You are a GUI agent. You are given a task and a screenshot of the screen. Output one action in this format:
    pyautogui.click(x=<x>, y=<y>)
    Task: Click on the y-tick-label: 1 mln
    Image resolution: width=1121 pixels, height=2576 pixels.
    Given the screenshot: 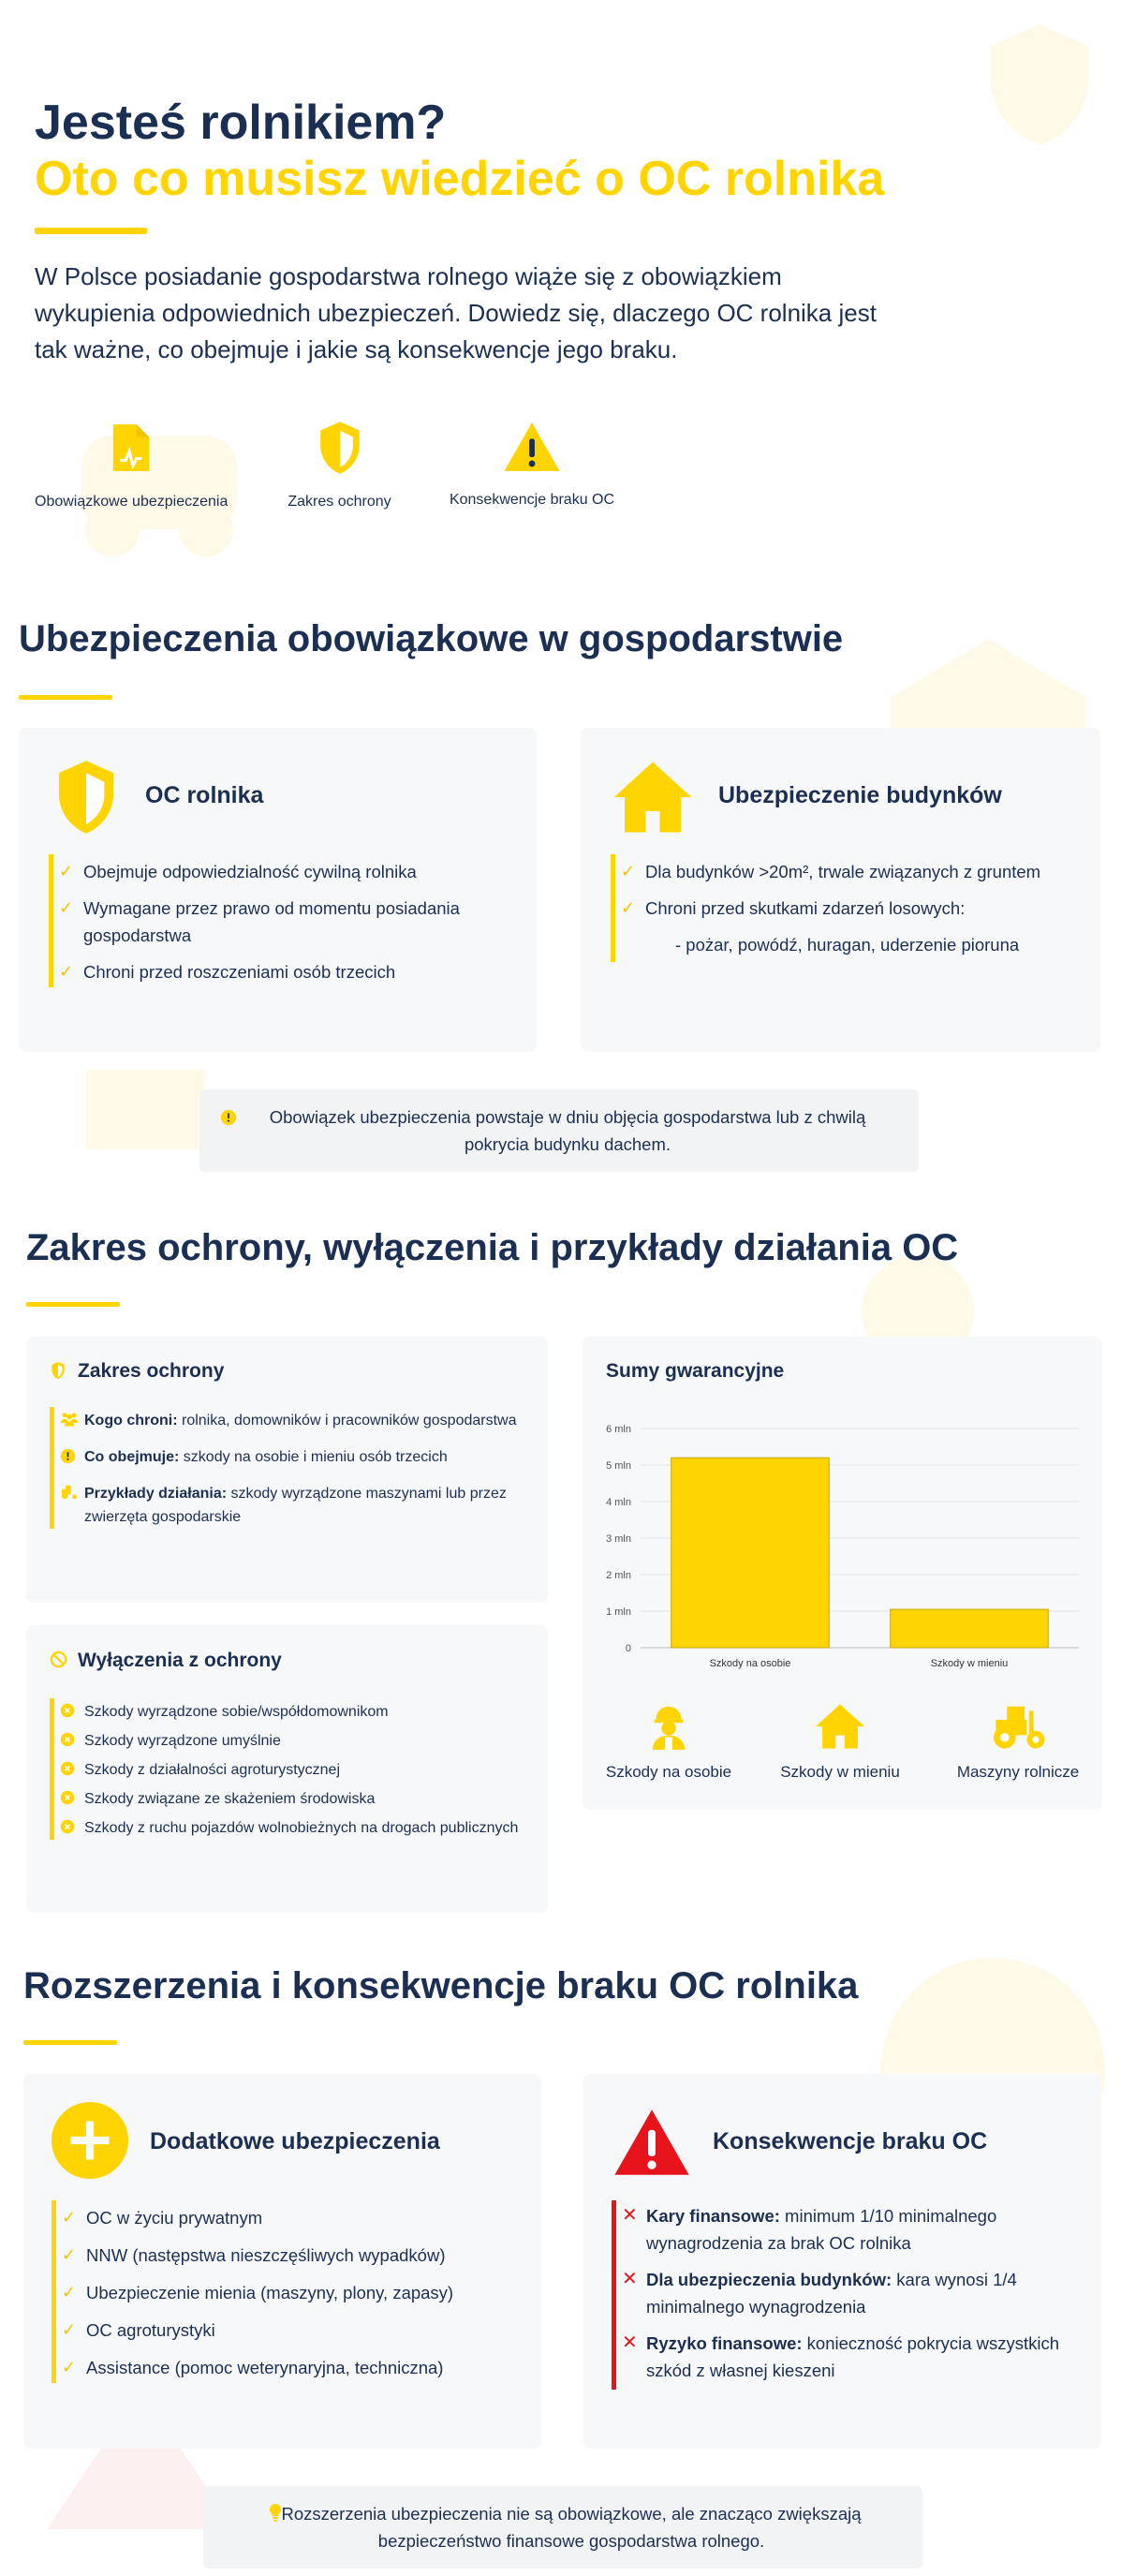 What is the action you would take?
    pyautogui.click(x=618, y=1612)
    